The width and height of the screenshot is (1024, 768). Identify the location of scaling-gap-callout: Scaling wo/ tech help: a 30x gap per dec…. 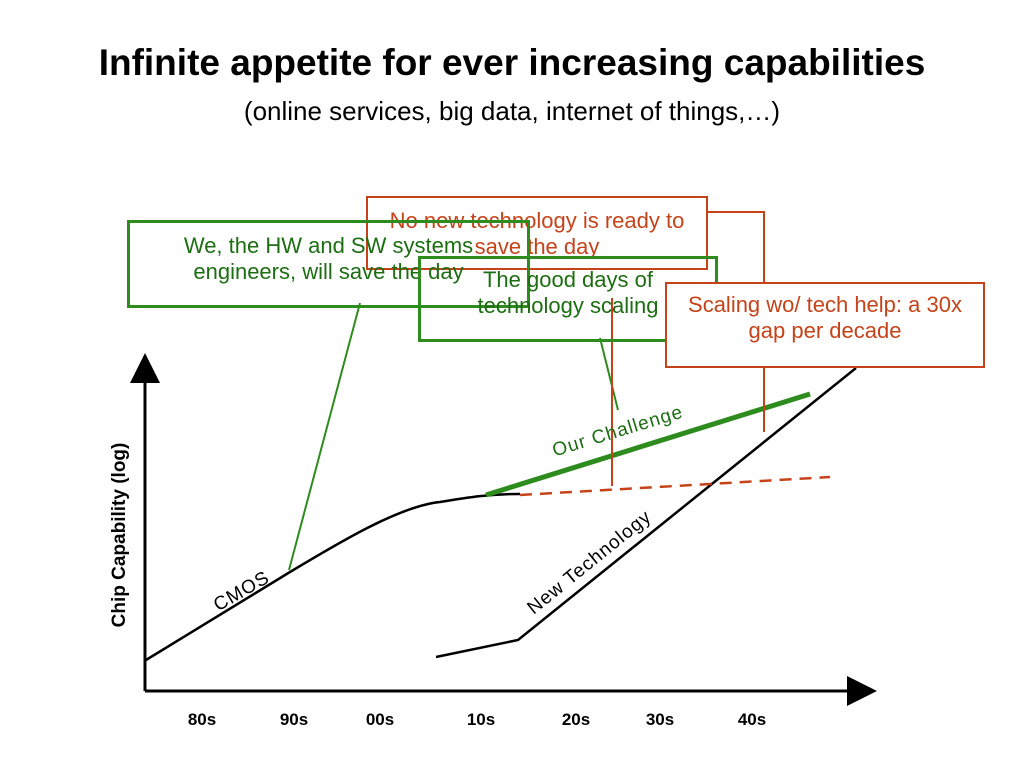
(825, 325).